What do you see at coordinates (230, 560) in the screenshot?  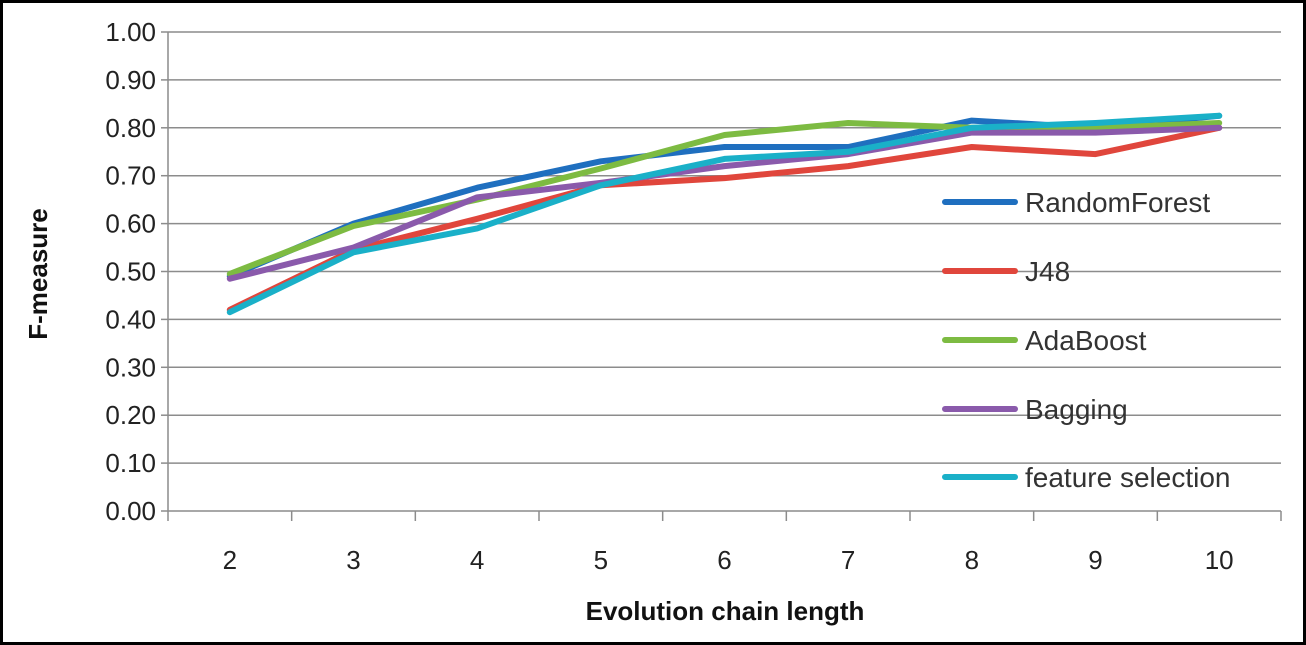 I see `x-tick-label: 2` at bounding box center [230, 560].